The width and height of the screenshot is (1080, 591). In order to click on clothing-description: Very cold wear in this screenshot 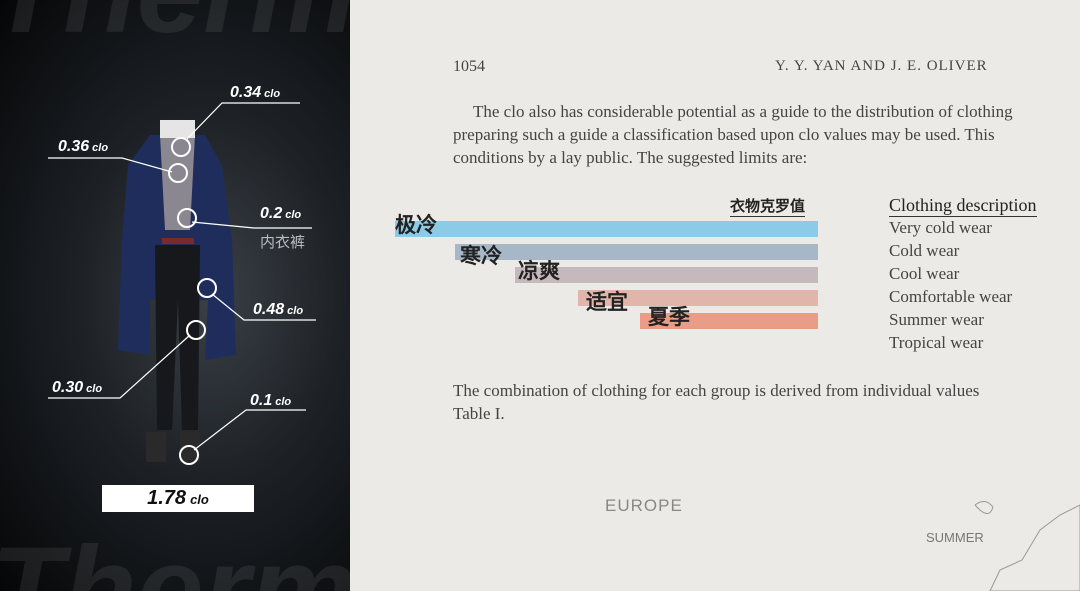, I will do `click(940, 227)`.